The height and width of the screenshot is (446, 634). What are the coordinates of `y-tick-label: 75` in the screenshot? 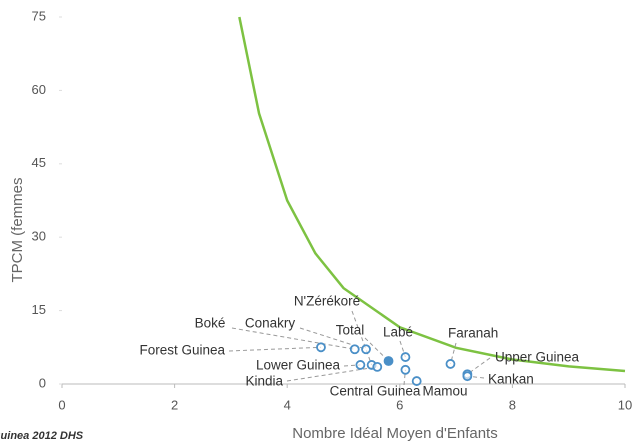 It's located at (39, 15).